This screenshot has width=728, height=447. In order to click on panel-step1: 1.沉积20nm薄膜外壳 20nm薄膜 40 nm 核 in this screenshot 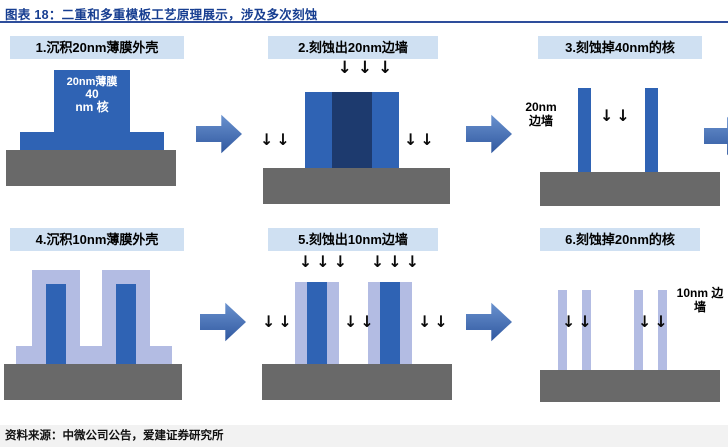, I will do `click(98, 125)`.